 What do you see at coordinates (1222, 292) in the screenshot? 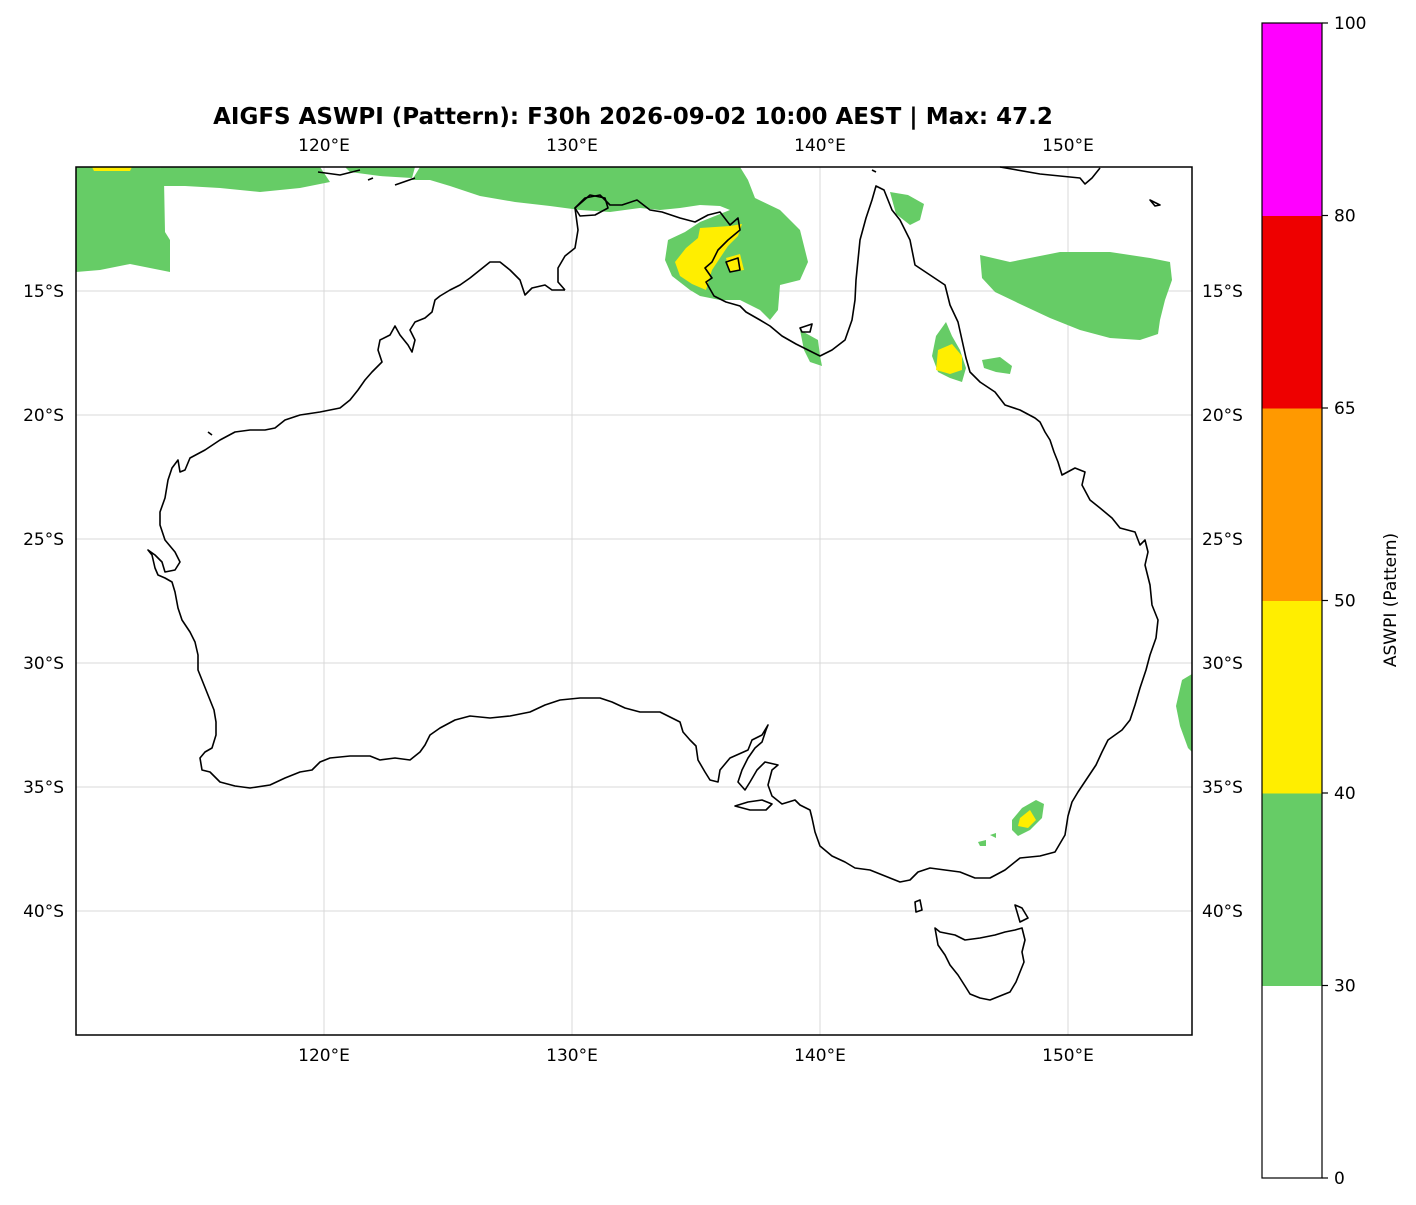
I see `lat-tick-label-right: 15°S` at bounding box center [1222, 292].